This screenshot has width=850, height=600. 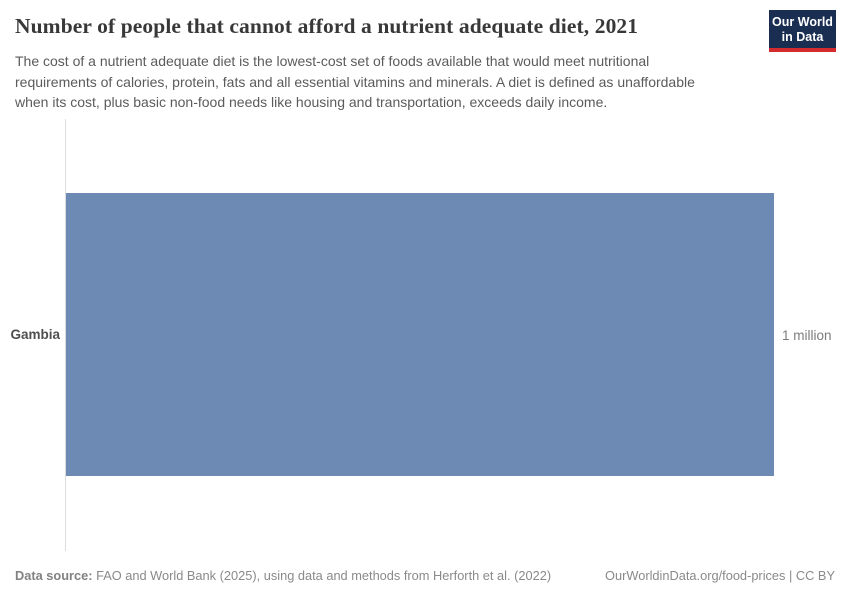 What do you see at coordinates (720, 575) in the screenshot?
I see `owid-url-license-link: OurWorldinData.org/food-prices | CC BY` at bounding box center [720, 575].